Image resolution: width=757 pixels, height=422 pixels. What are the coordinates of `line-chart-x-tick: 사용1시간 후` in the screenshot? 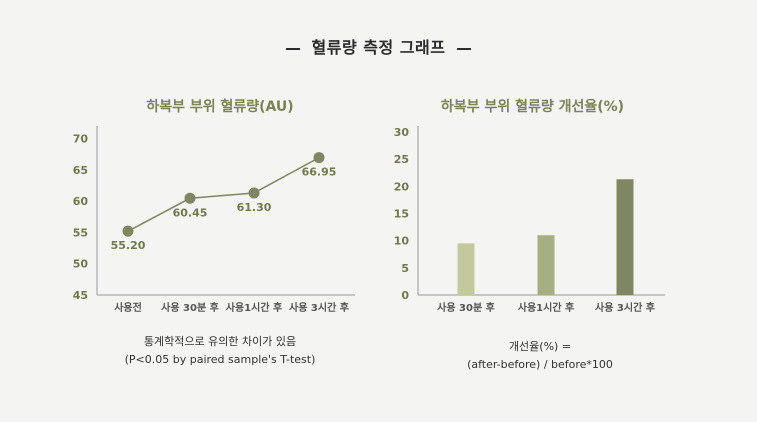 It's located at (254, 307).